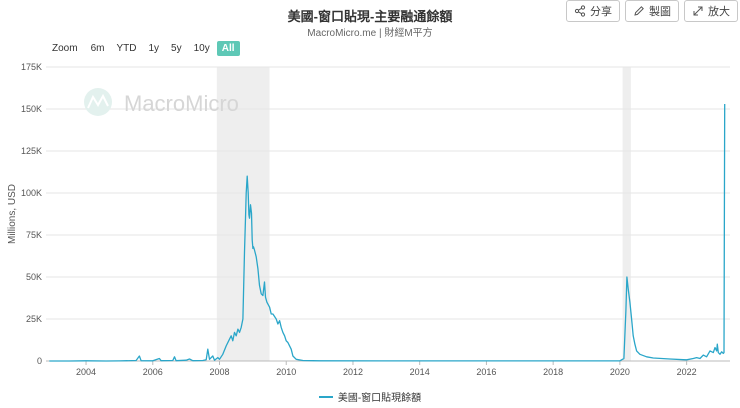  Describe the element at coordinates (486, 372) in the screenshot. I see `x-tick-label: 2016` at that location.